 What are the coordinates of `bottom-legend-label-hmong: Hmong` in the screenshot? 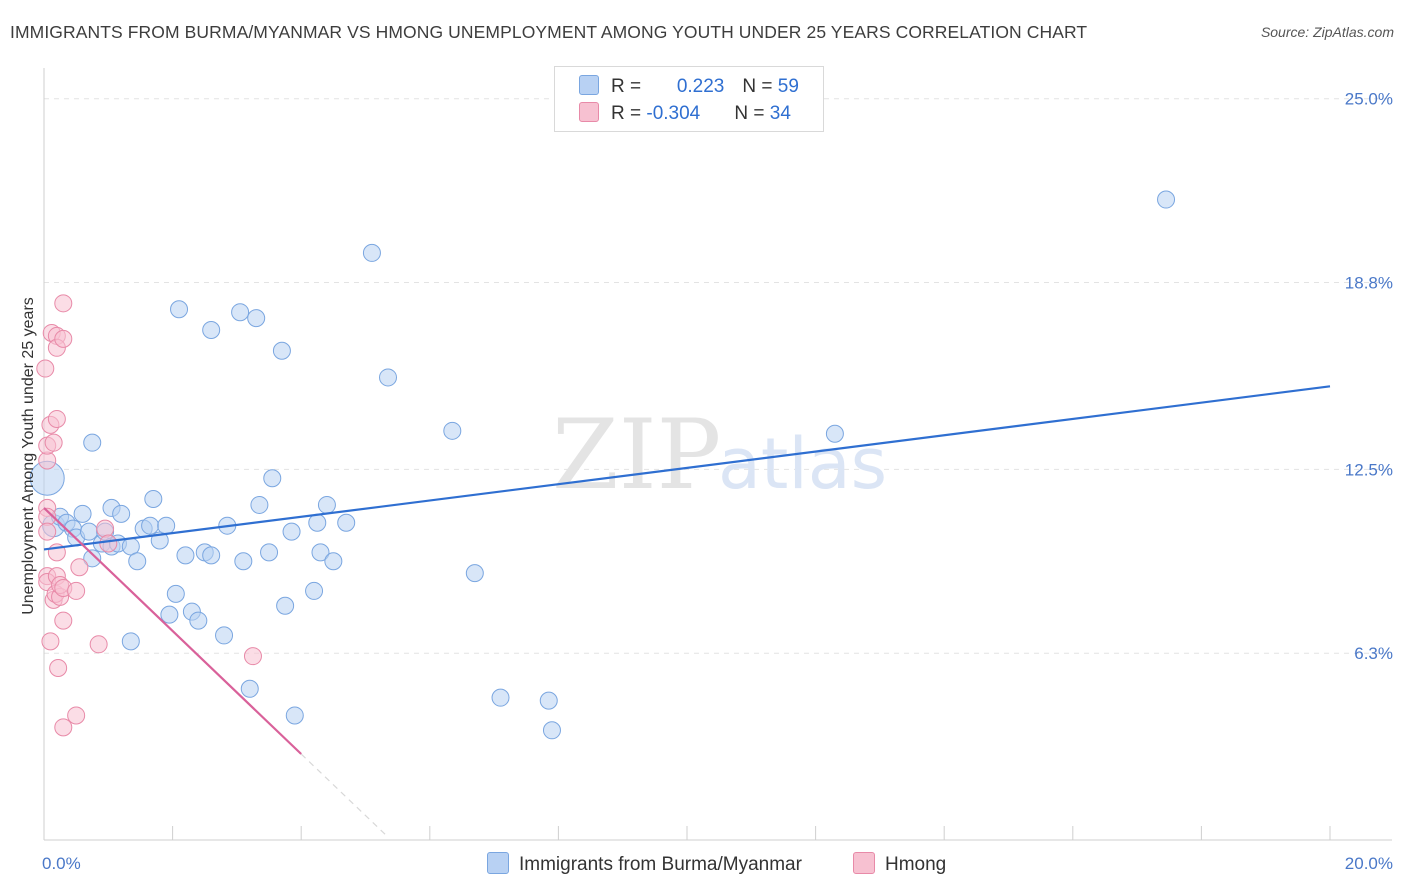 It's located at (916, 864).